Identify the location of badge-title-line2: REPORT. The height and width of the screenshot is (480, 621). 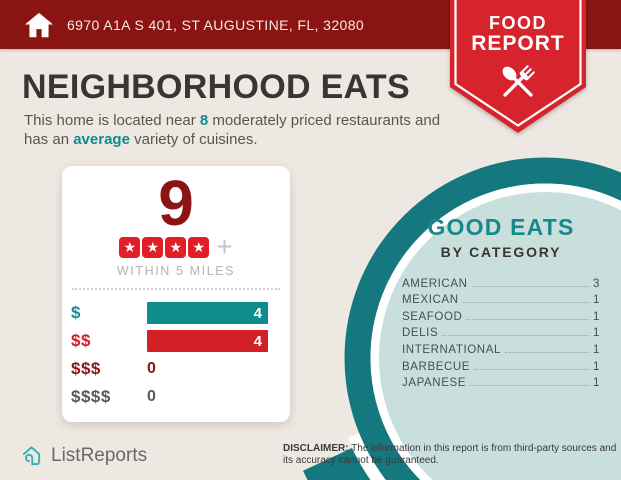
(518, 43).